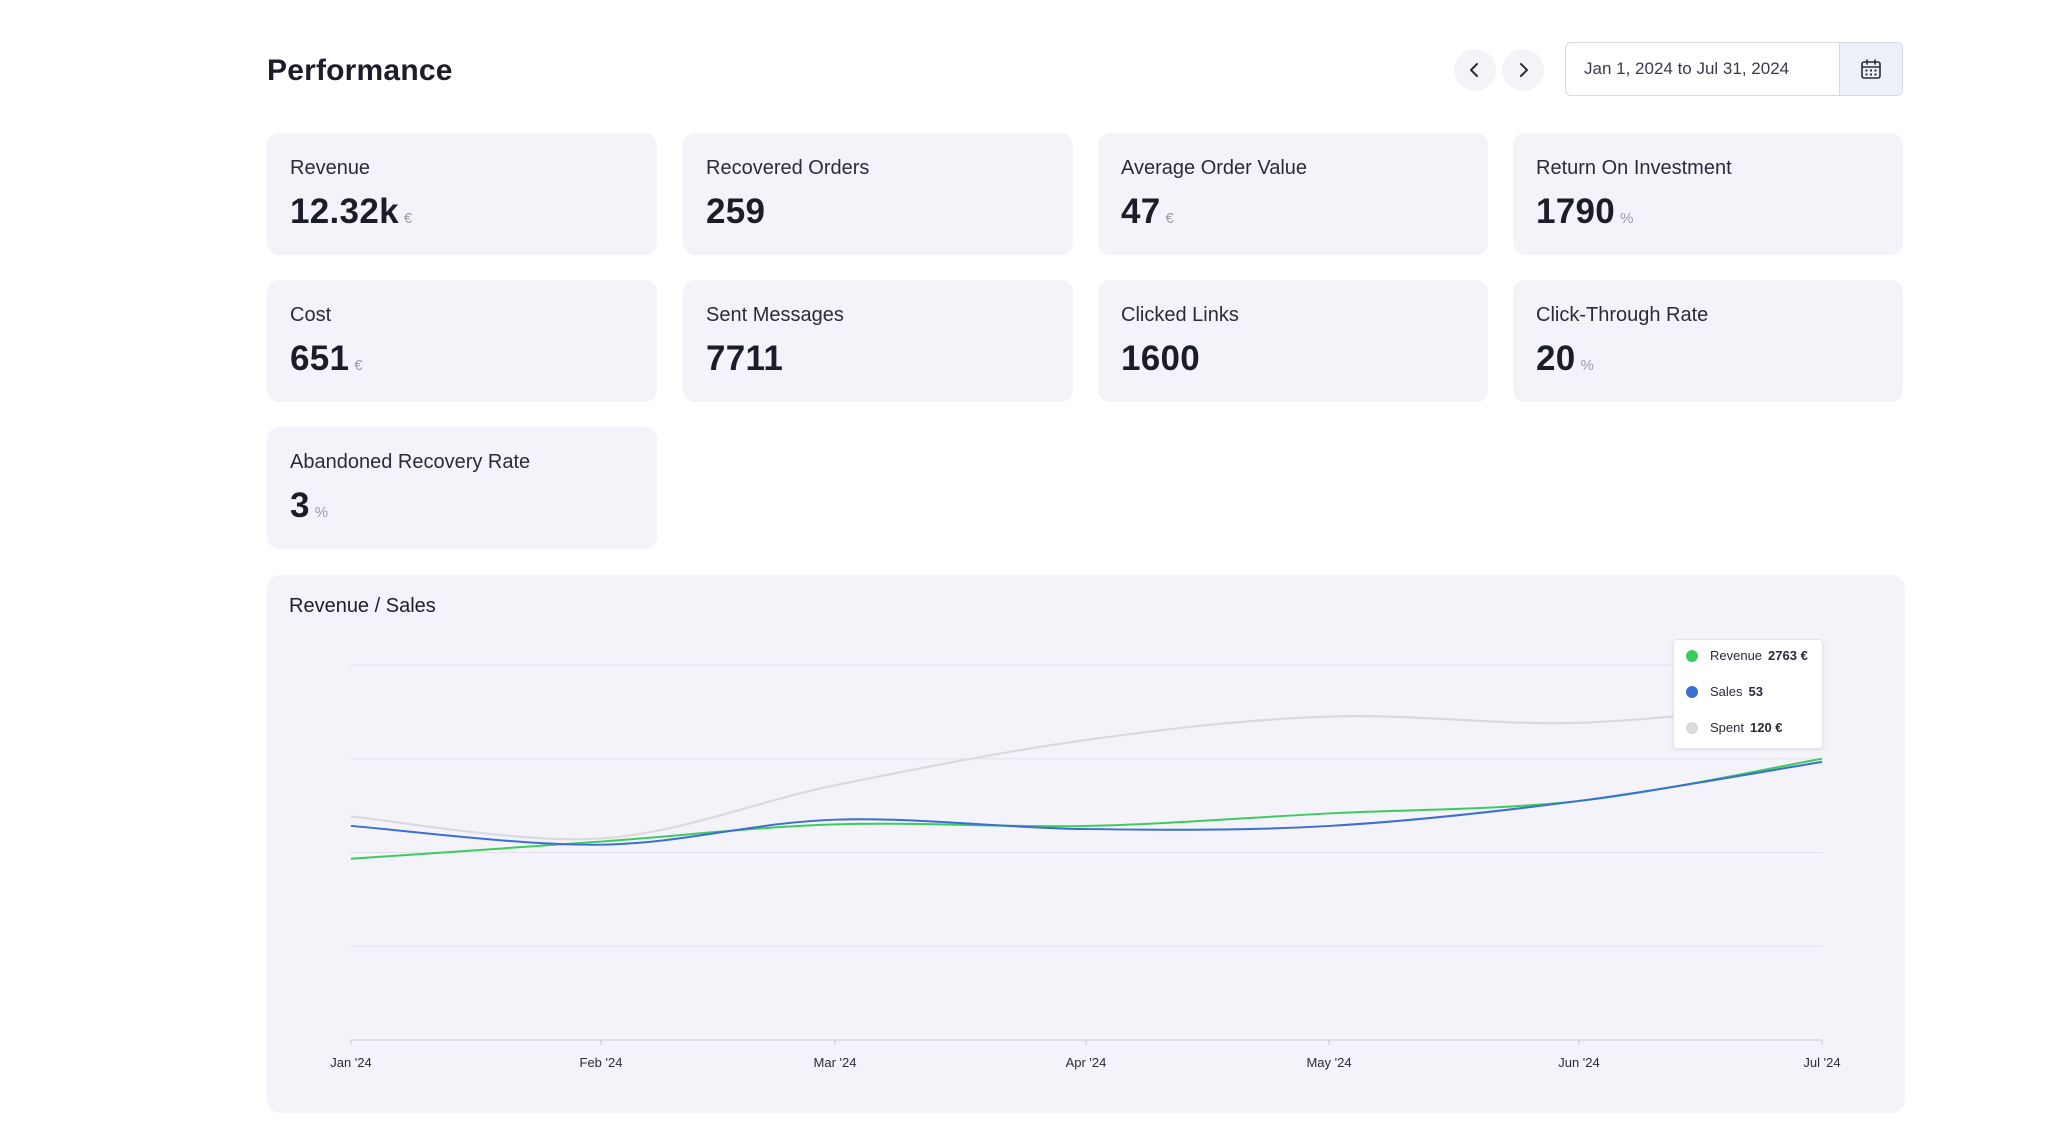  I want to click on sales-dot-icon, so click(1692, 691).